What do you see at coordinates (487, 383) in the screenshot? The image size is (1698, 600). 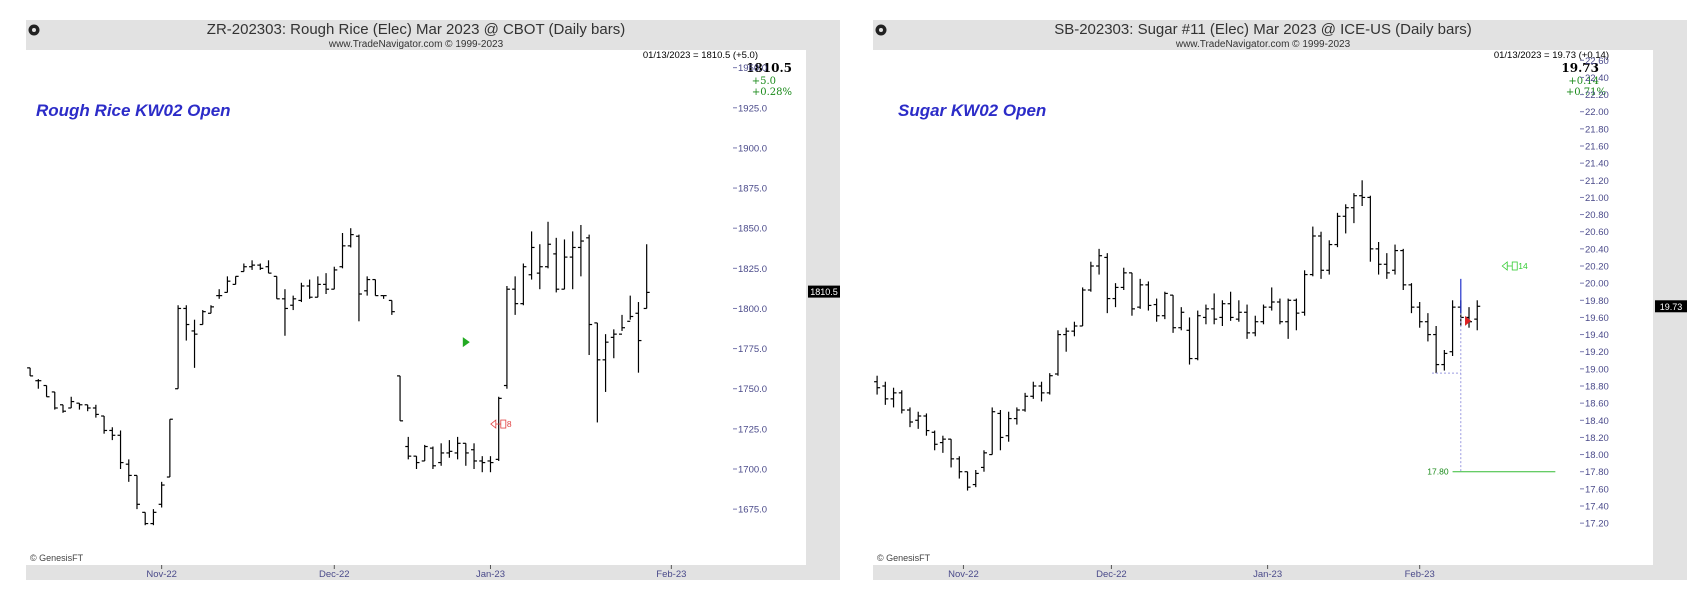 I see `overlay-marks: 8` at bounding box center [487, 383].